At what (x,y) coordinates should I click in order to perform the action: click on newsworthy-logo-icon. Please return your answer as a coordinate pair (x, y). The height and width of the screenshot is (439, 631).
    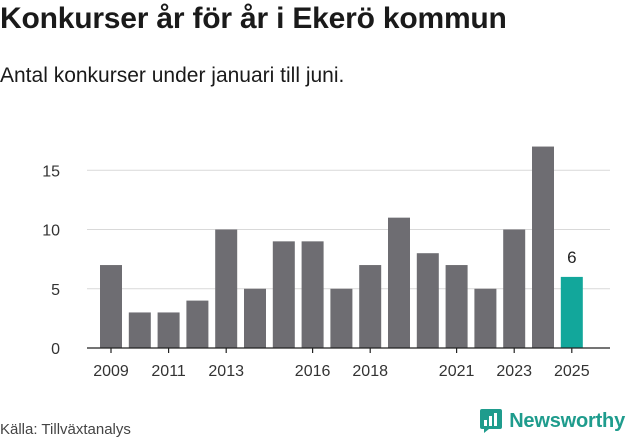
    Looking at the image, I should click on (491, 421).